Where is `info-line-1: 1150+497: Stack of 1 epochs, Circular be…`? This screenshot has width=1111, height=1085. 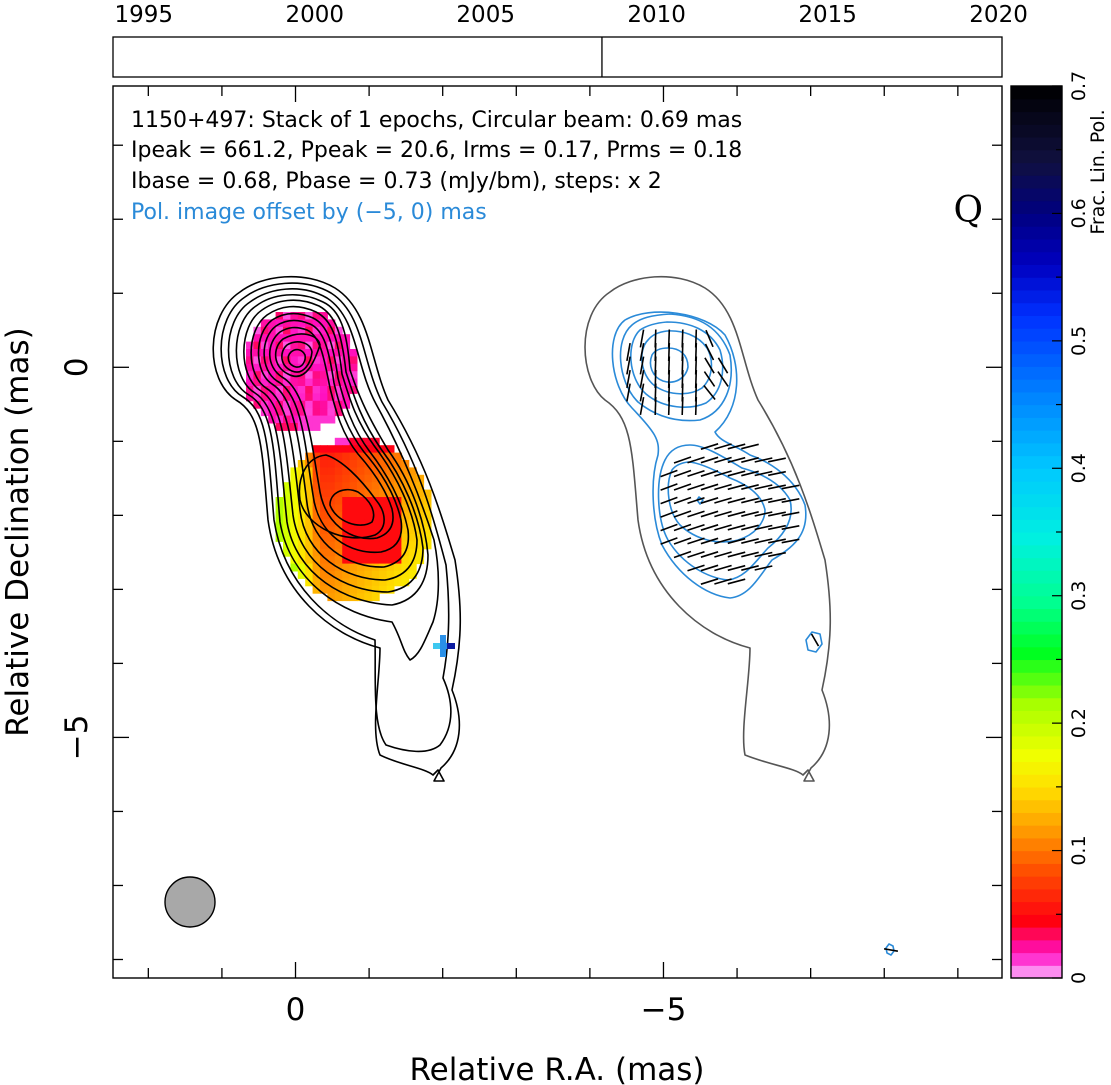 info-line-1: 1150+497: Stack of 1 epochs, Circular be… is located at coordinates (436, 120).